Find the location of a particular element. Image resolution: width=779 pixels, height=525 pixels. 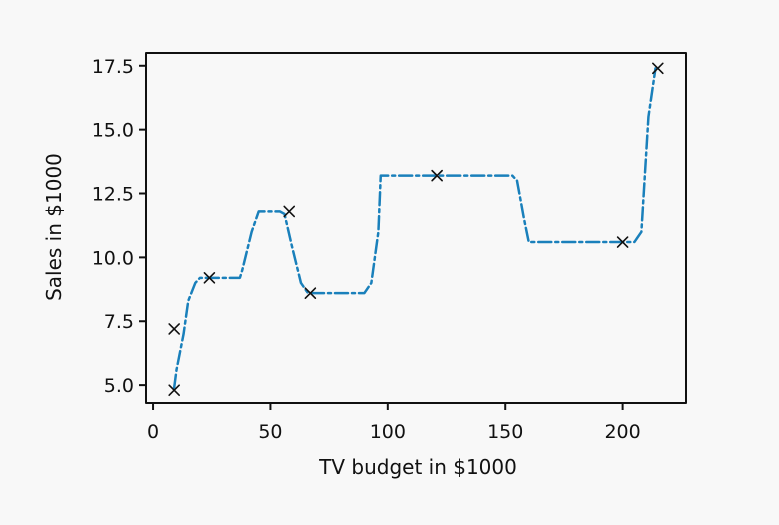

x-tick-label: 100 is located at coordinates (388, 432).